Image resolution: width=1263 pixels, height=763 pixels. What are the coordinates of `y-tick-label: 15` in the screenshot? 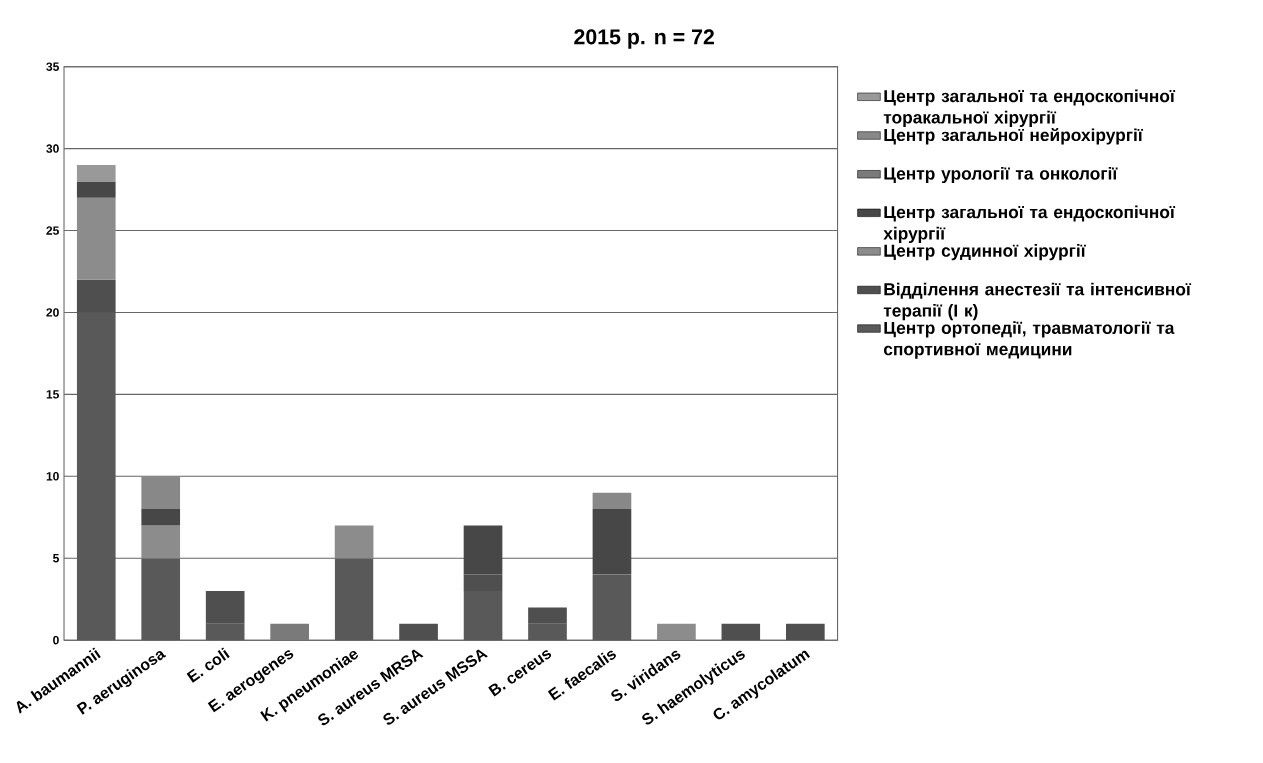 It's located at (52, 394).